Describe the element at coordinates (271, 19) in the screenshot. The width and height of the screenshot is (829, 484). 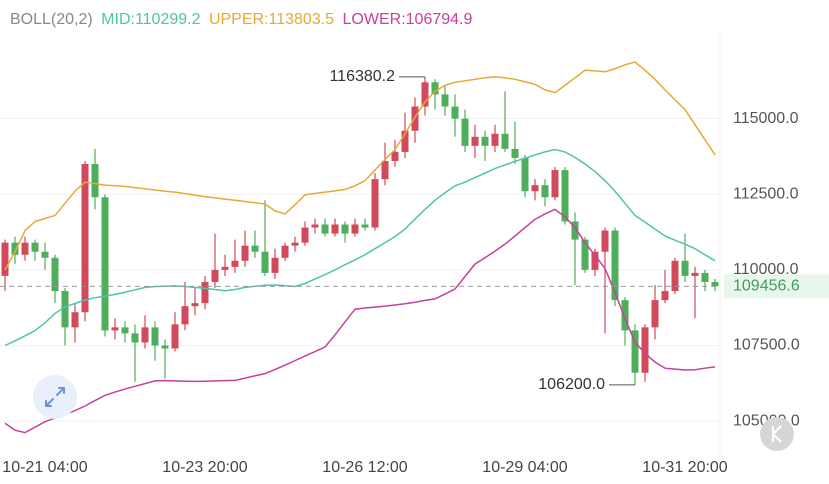
I see `legend-entry: UPPER:113803.5` at that location.